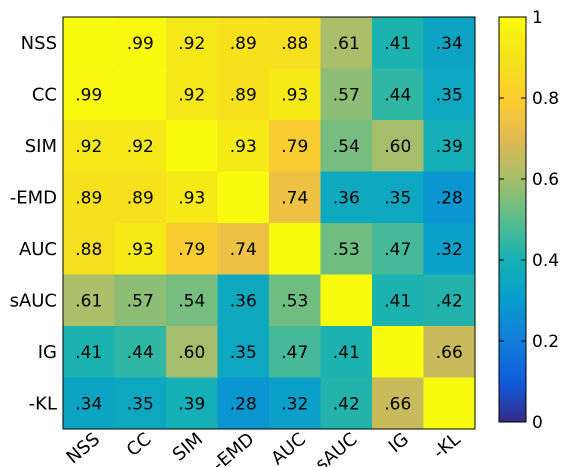  I want to click on cell-value-label: .44, so click(140, 353).